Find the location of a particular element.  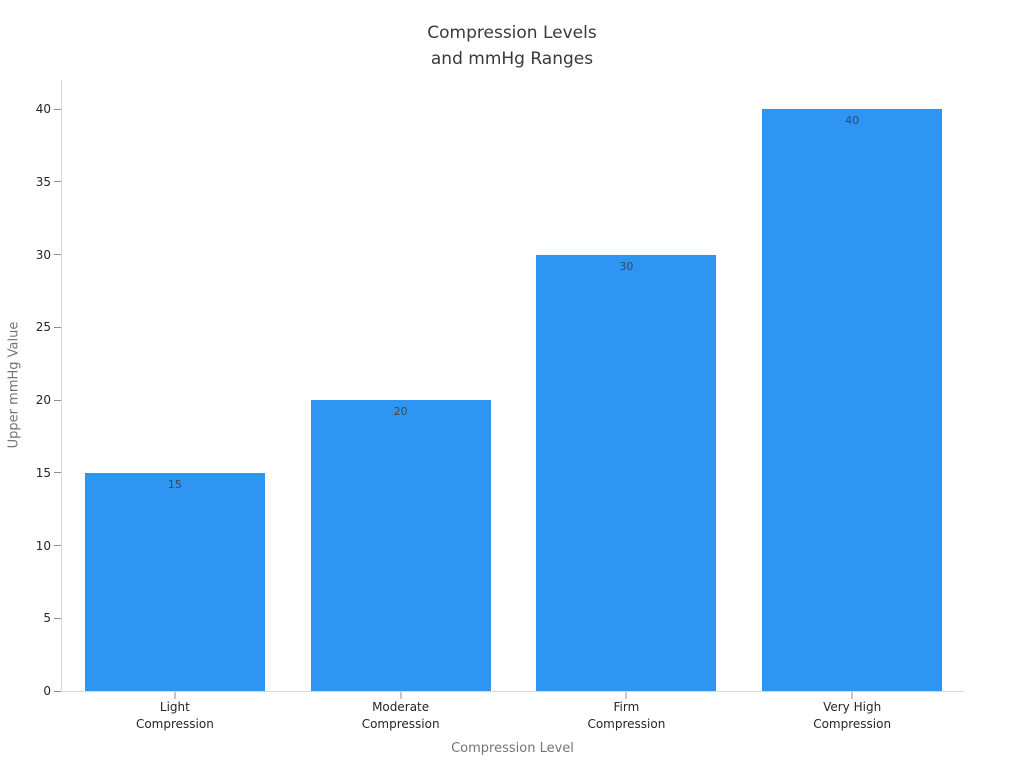

bar-value-label: 15 is located at coordinates (174, 484).